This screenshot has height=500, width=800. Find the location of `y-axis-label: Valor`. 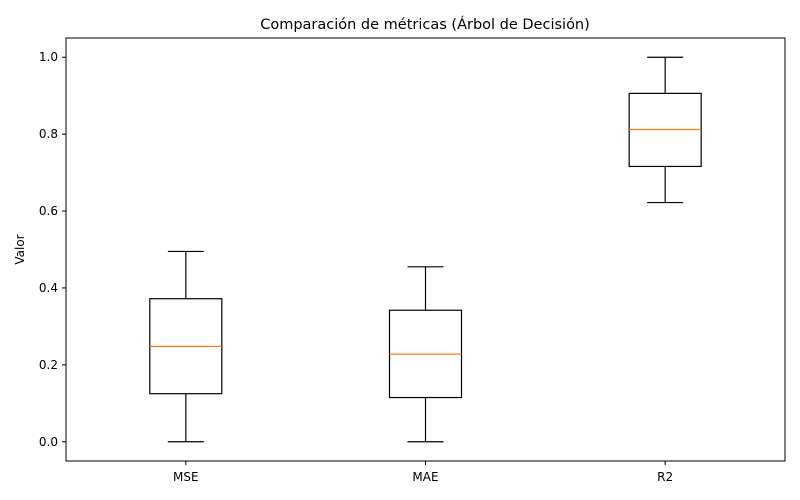

y-axis-label: Valor is located at coordinates (20, 249).